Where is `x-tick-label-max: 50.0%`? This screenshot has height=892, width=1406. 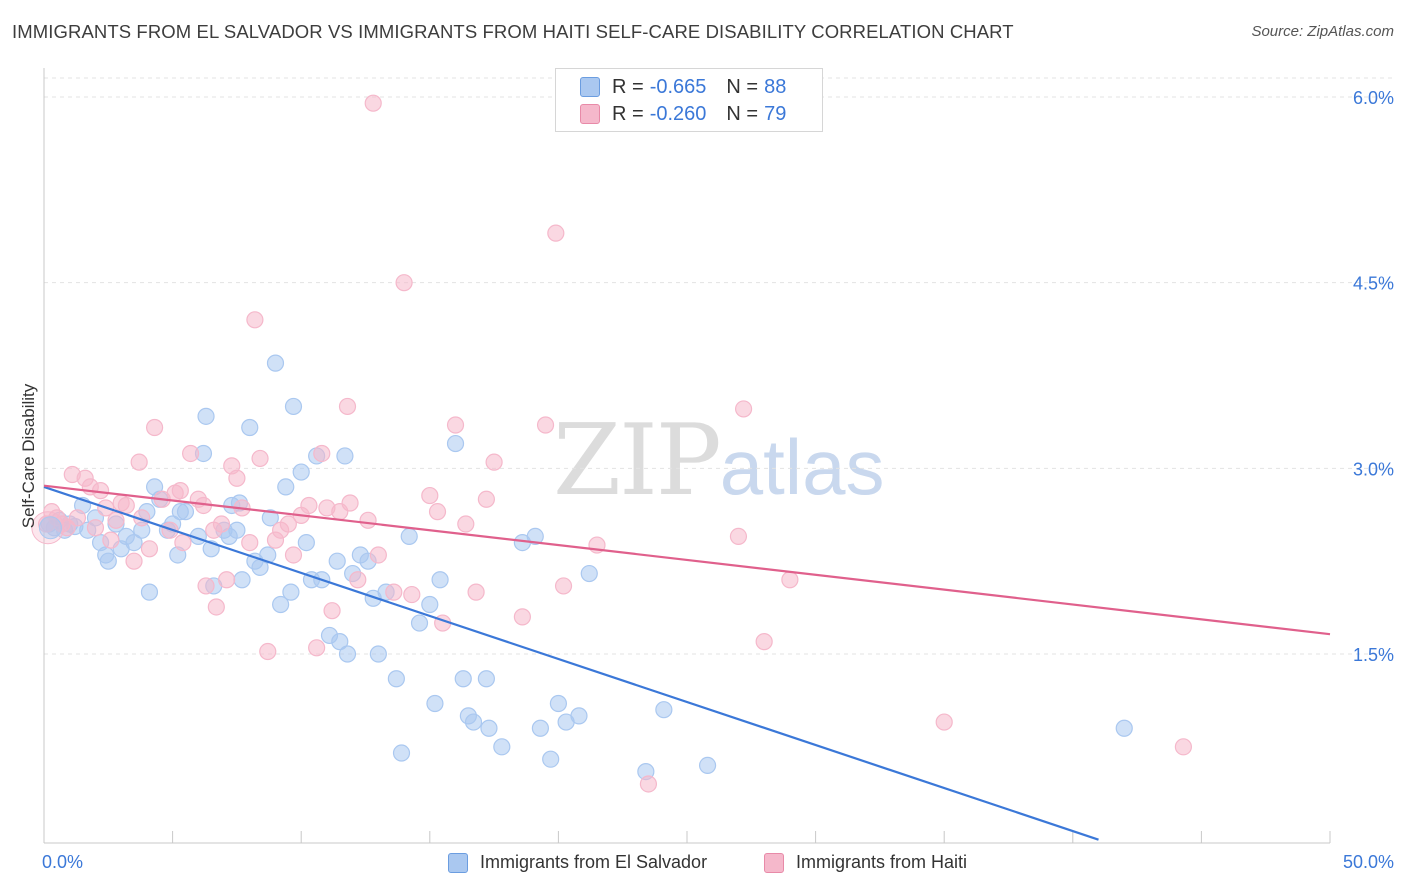 x-tick-label-max: 50.0% is located at coordinates (1368, 862).